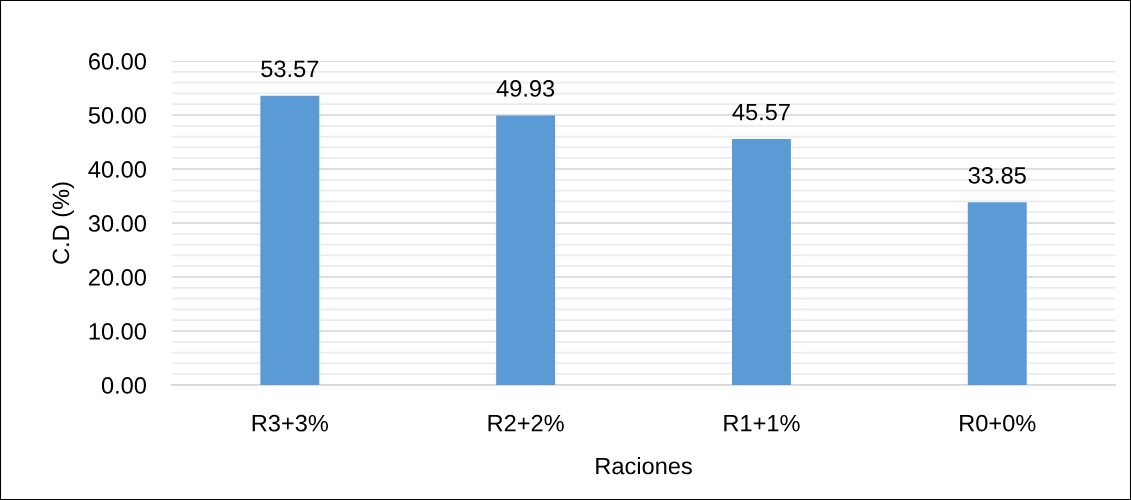  I want to click on y-tick-label: 40.00, so click(117, 169).